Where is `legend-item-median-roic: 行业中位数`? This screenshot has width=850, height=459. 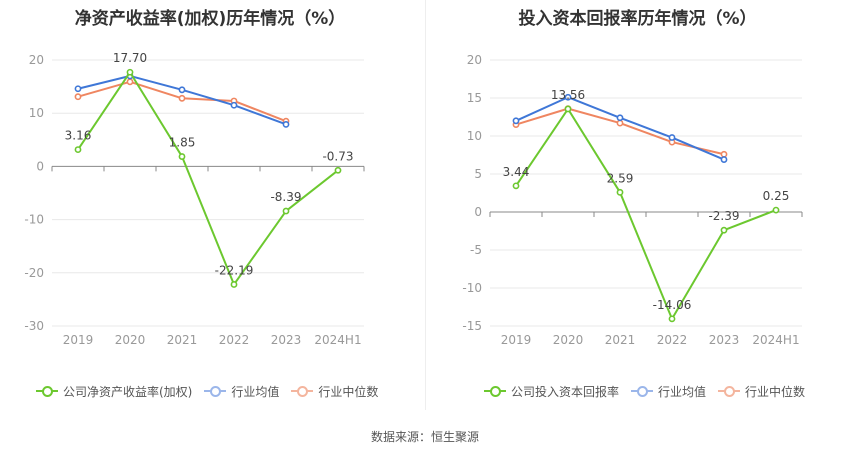 legend-item-median-roic: 行业中位数 is located at coordinates (761, 391).